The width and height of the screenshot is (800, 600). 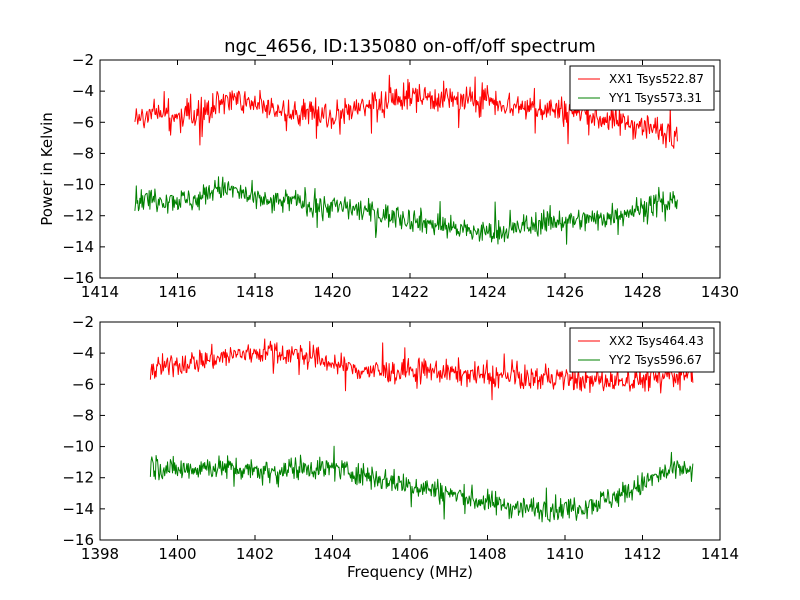 I want to click on y-axis-label: Power in Kelvin, so click(x=47, y=169).